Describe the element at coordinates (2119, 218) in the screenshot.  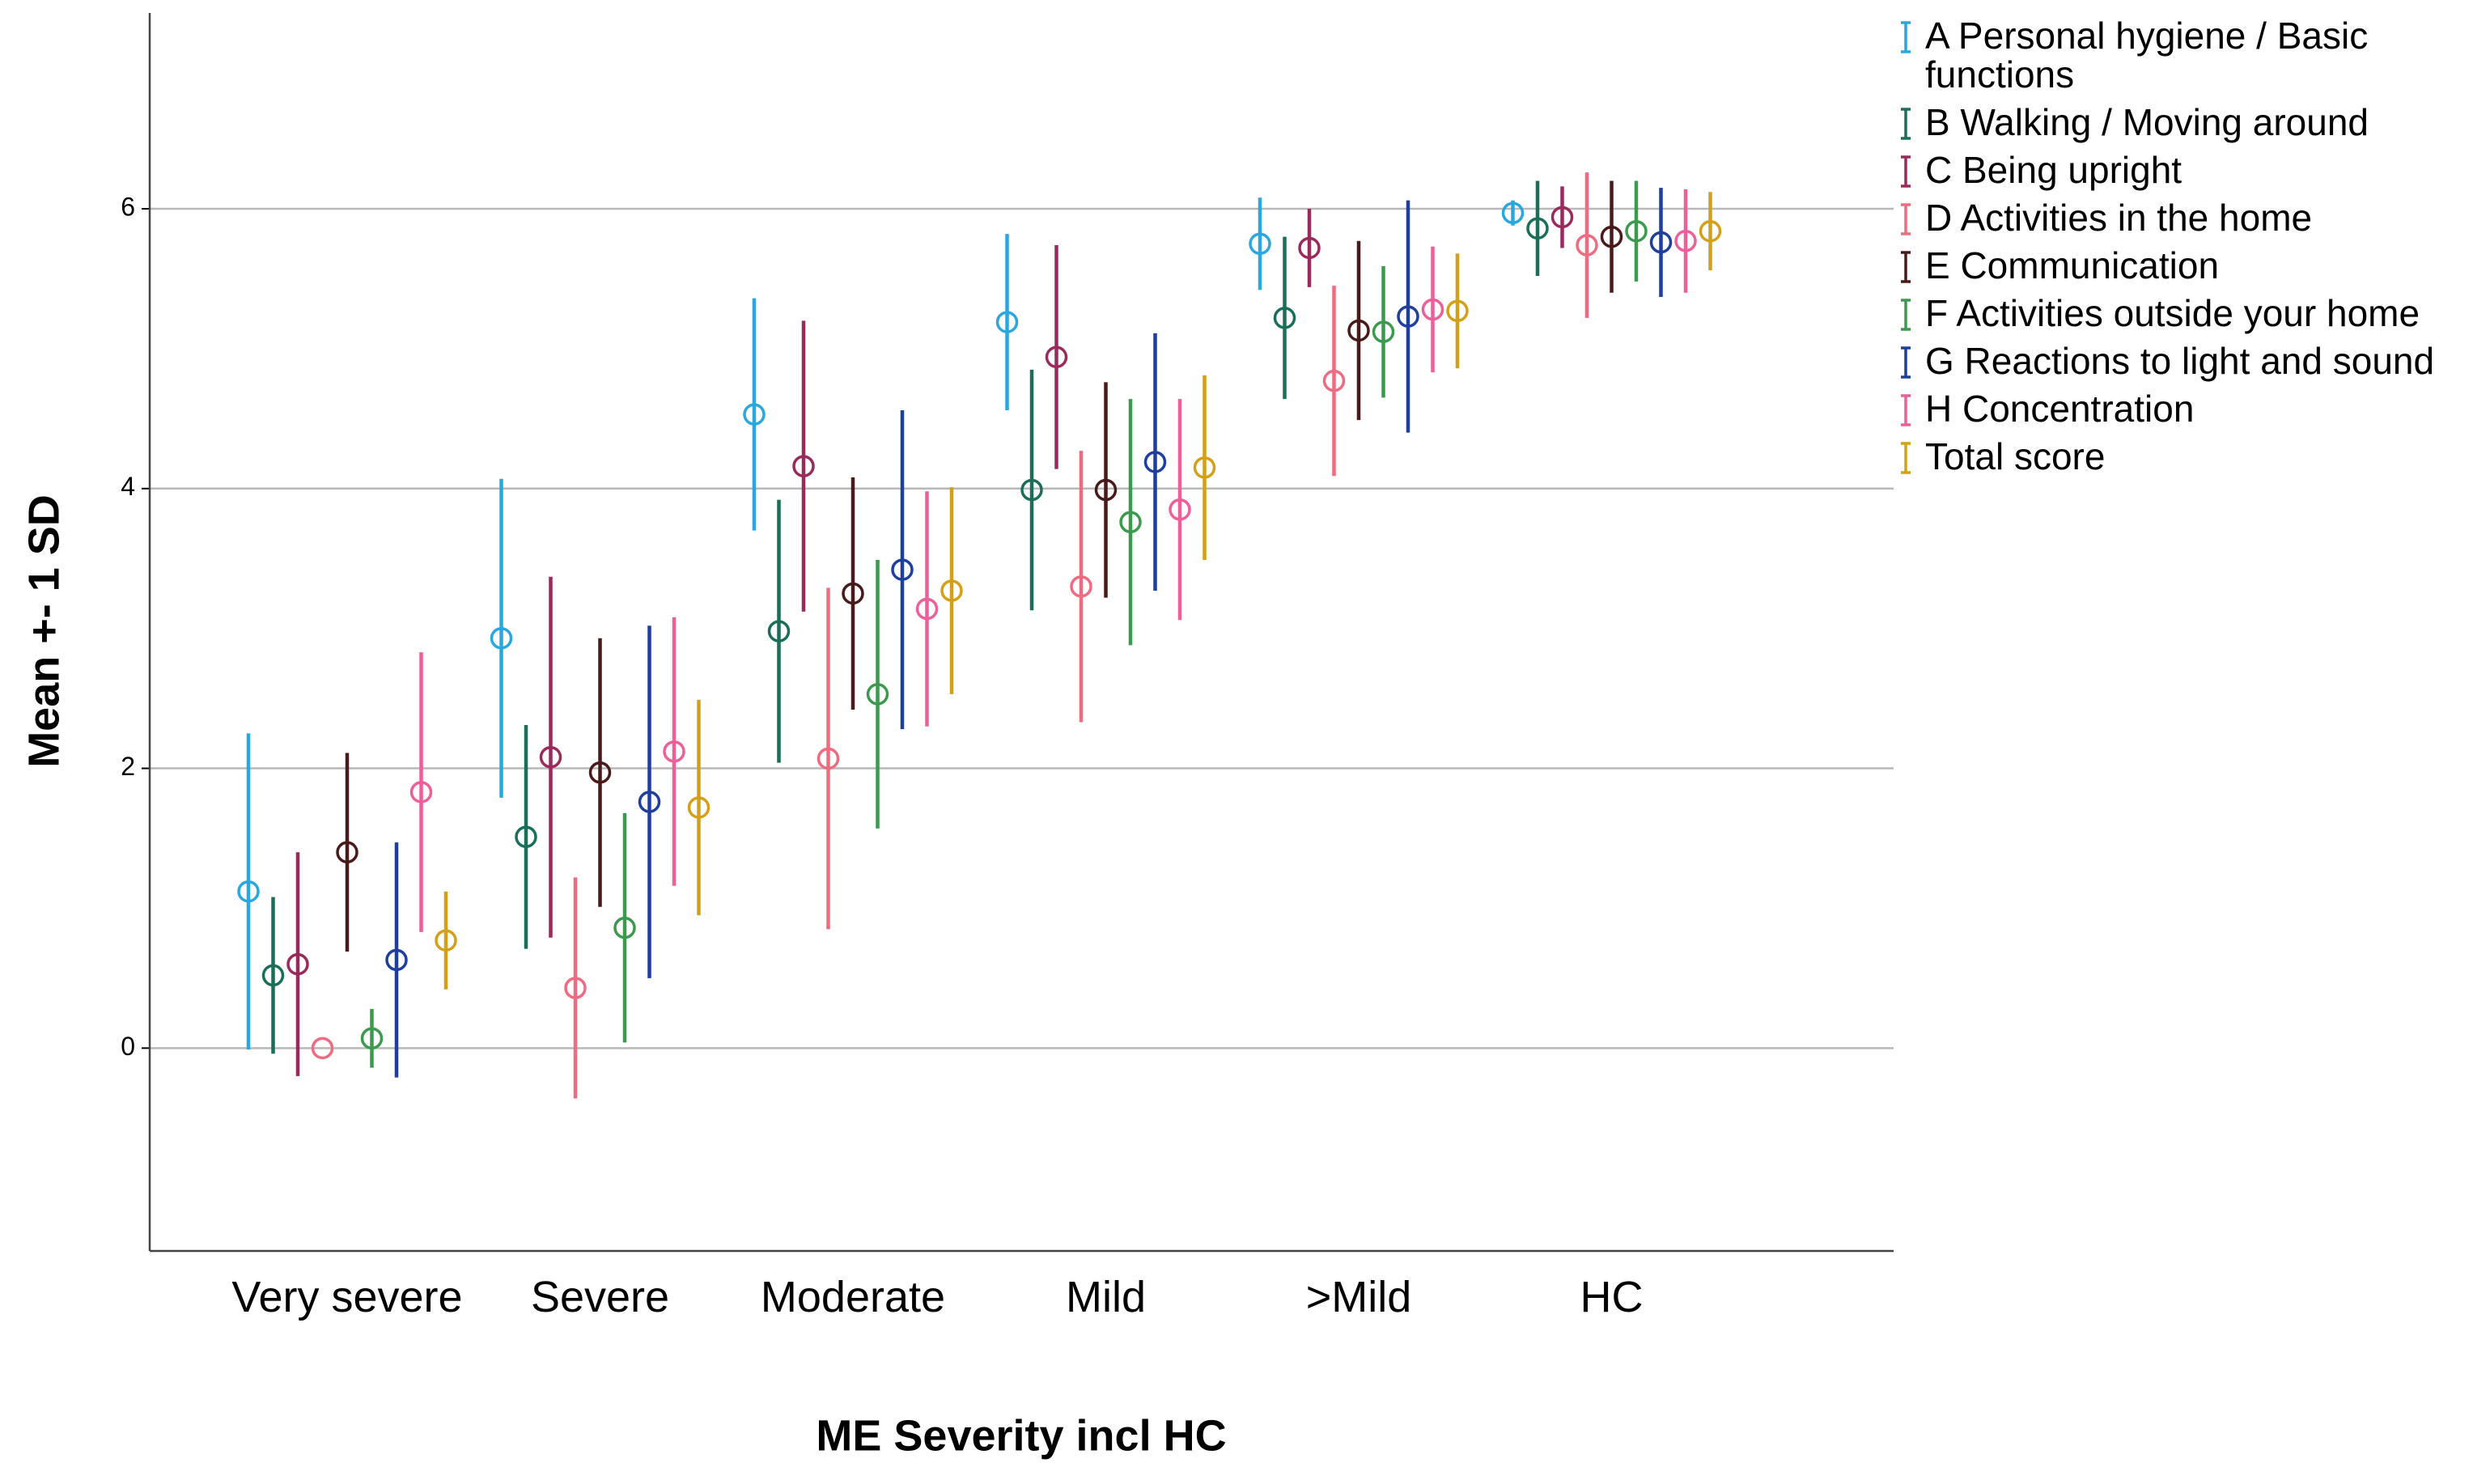
I see `legend-label: D Activities in the home` at that location.